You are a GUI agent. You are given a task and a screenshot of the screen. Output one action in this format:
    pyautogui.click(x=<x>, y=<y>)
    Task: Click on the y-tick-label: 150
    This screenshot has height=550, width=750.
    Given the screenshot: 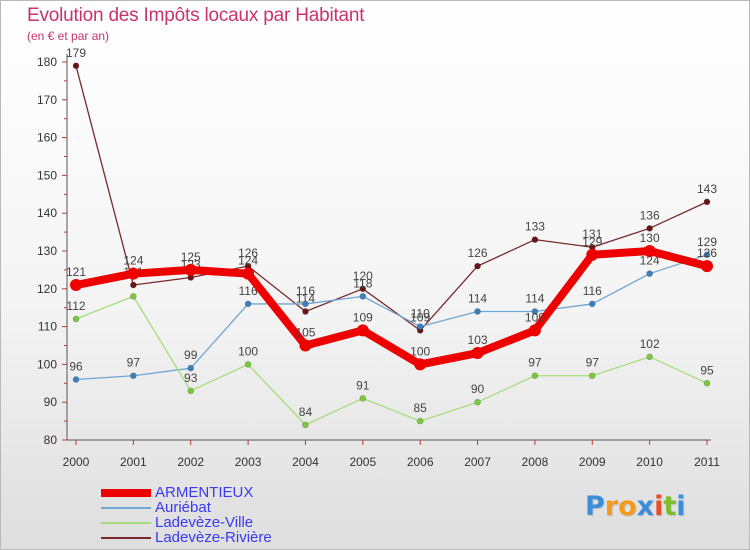 What is the action you would take?
    pyautogui.click(x=47, y=175)
    